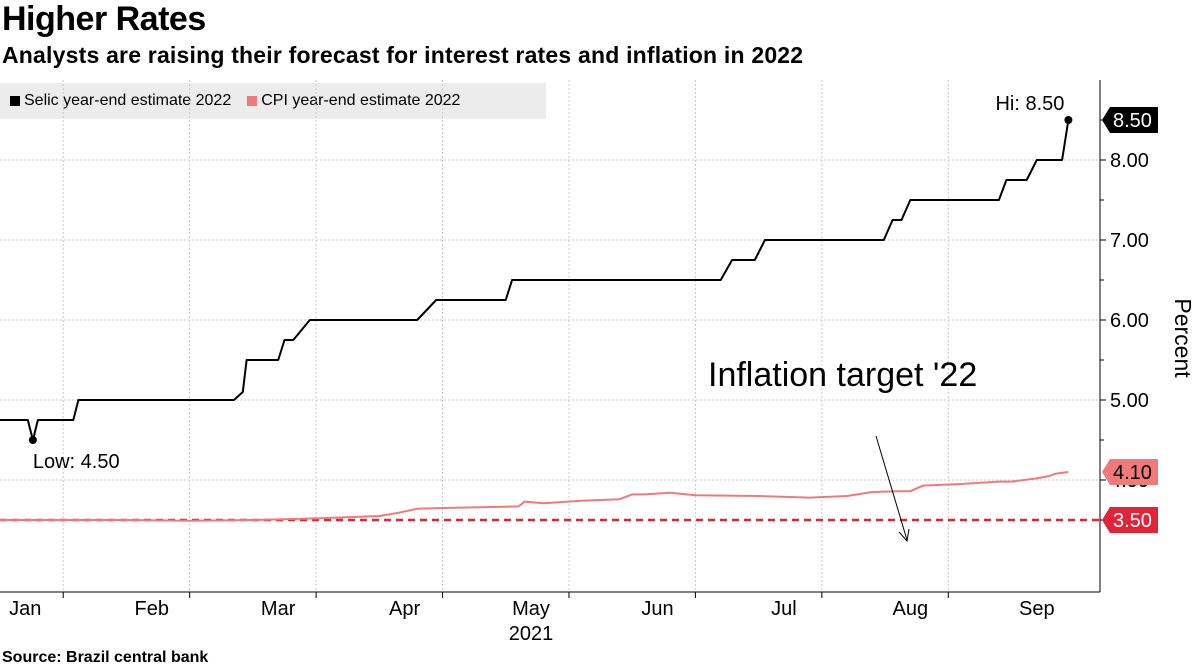  Describe the element at coordinates (1029, 104) in the screenshot. I see `hi-annotation: Hi: 8.50` at that location.